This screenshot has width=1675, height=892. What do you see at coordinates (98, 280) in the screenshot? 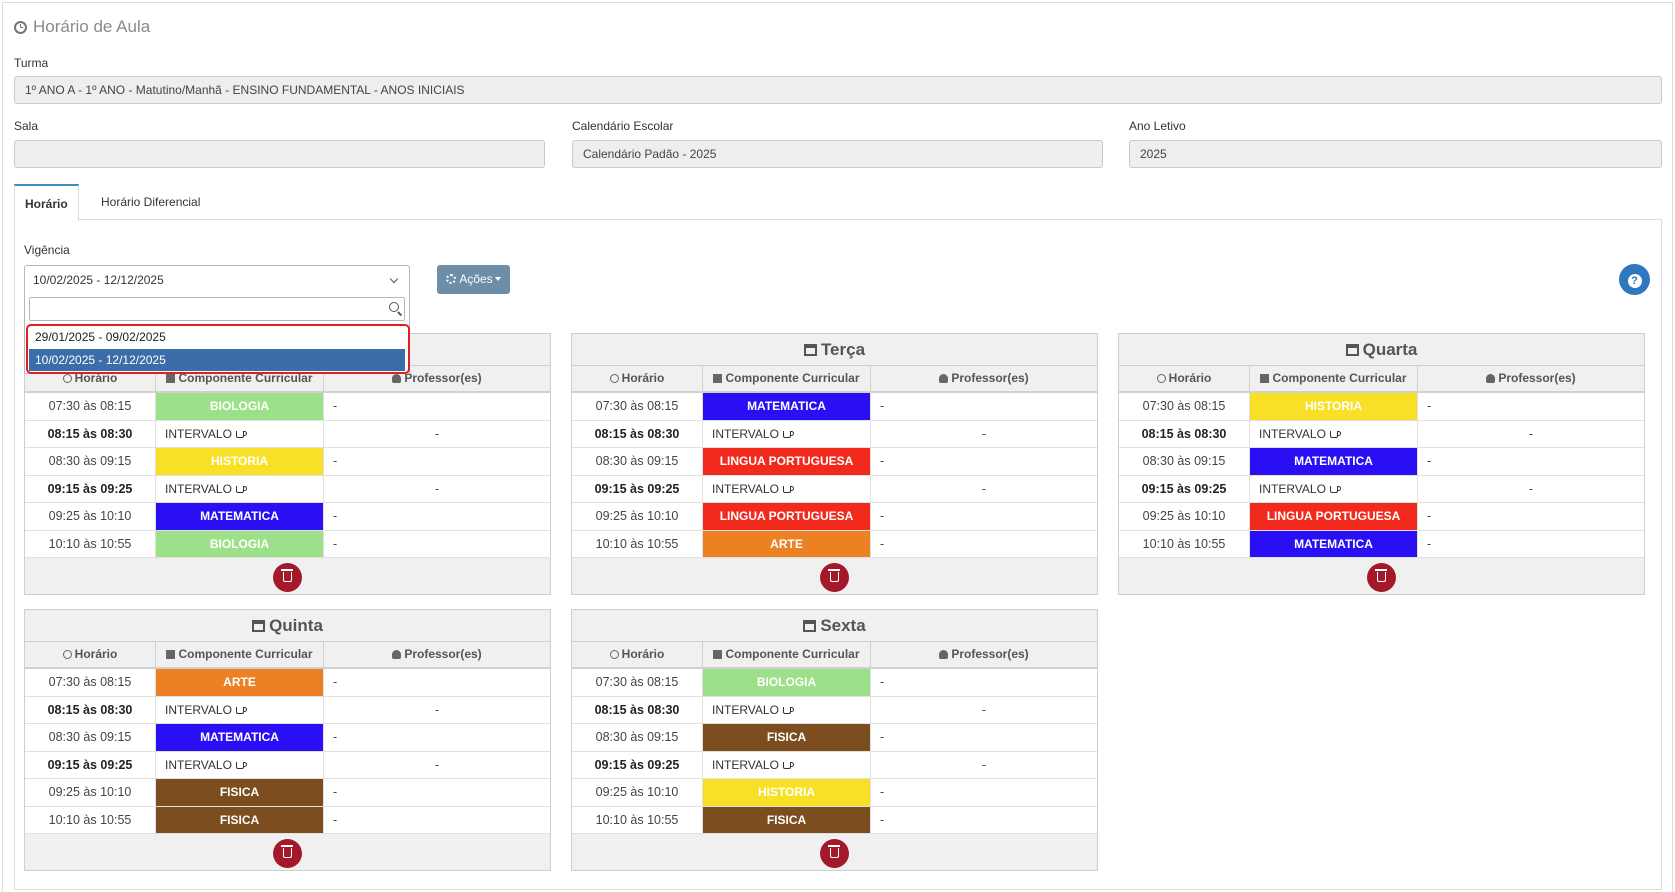
I see `vigencia-selected-value: 10/02/2025 - 12/12/2025` at bounding box center [98, 280].